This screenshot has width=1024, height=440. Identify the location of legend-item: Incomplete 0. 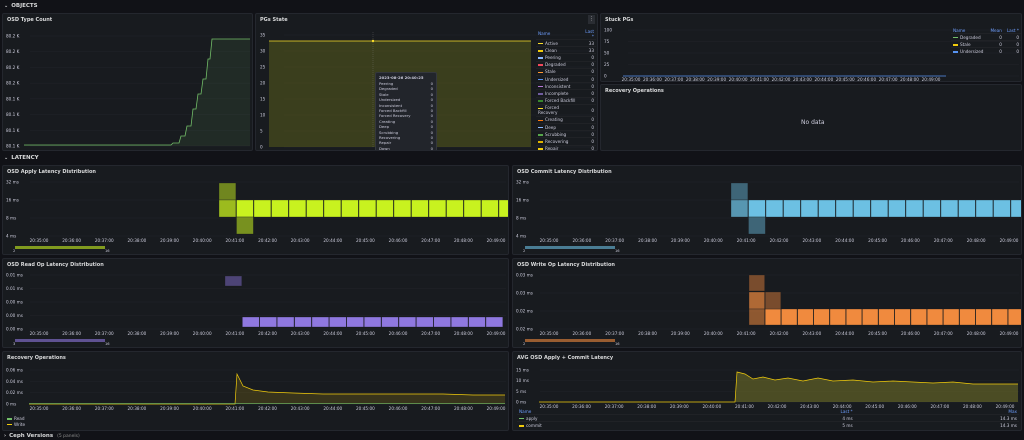
(566, 93).